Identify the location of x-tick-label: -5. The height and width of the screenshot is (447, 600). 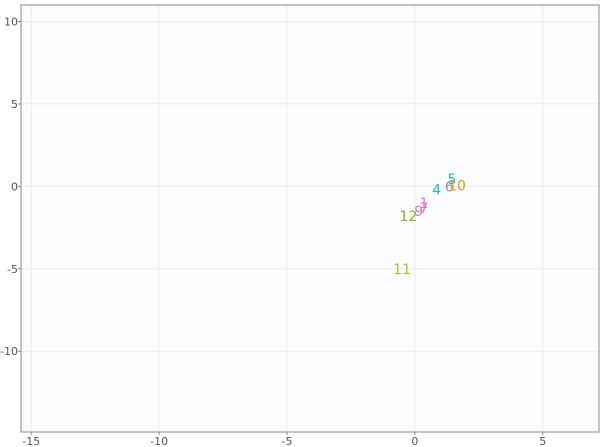
(286, 441).